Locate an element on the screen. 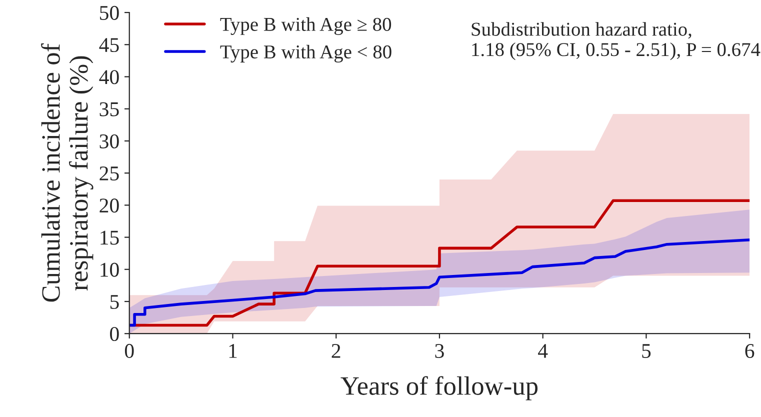 The height and width of the screenshot is (417, 761). y-tick-label: 15 is located at coordinates (109, 237).